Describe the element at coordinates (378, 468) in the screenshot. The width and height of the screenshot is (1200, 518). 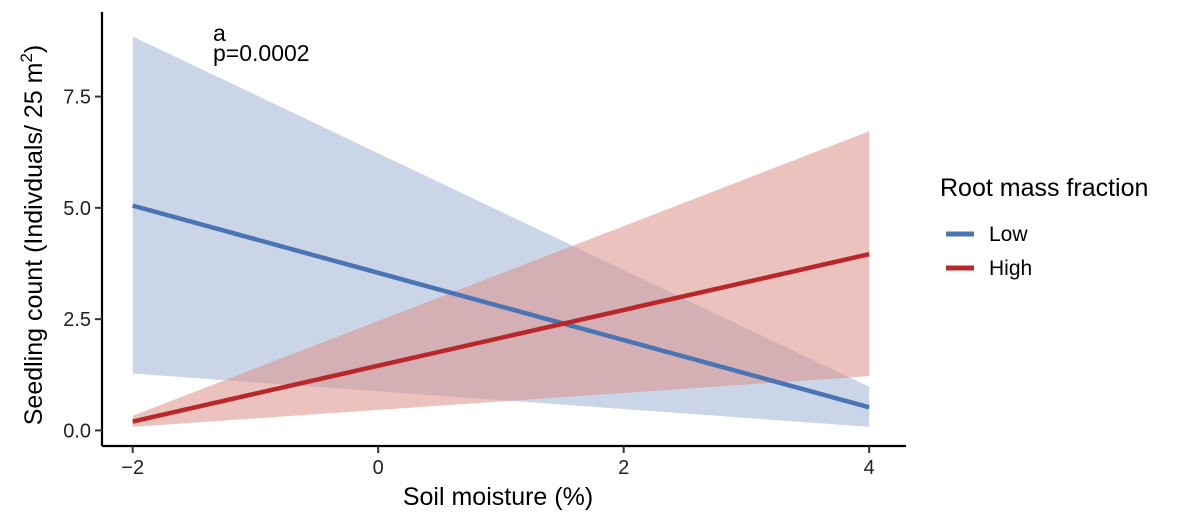
I see `x-tick-label: 0` at that location.